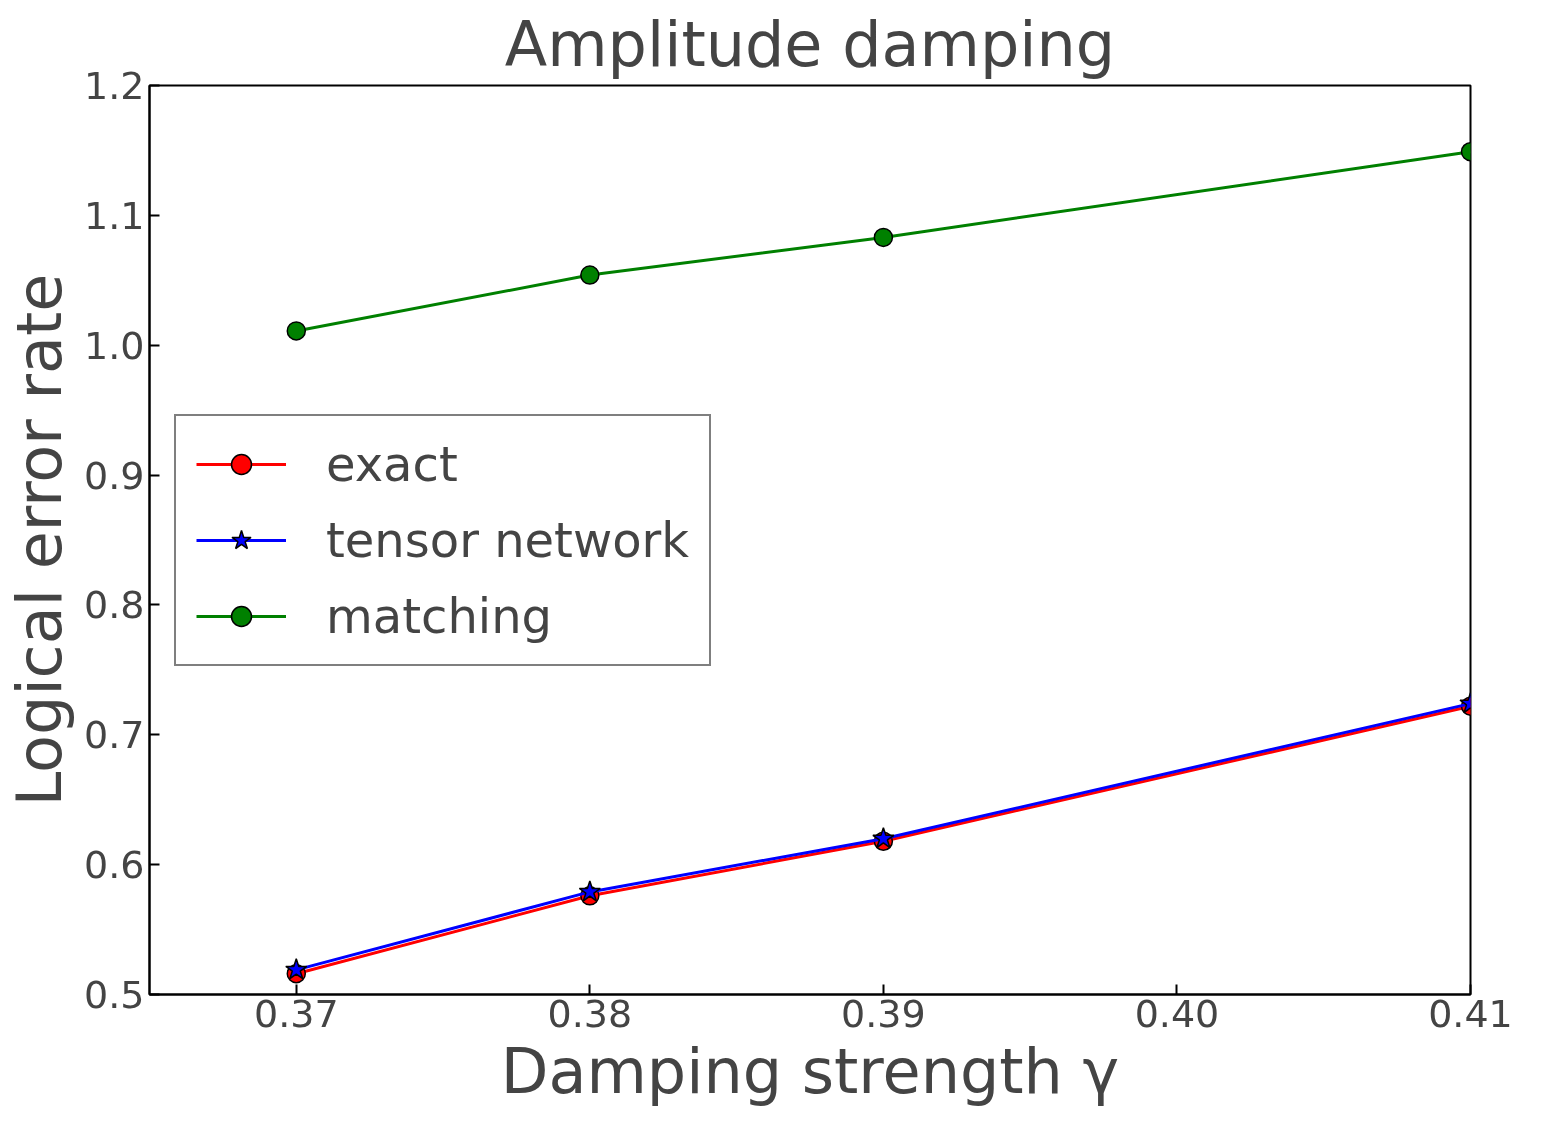 This screenshot has height=1128, width=1545. I want to click on x-tick-label: 0.38, so click(590, 1013).